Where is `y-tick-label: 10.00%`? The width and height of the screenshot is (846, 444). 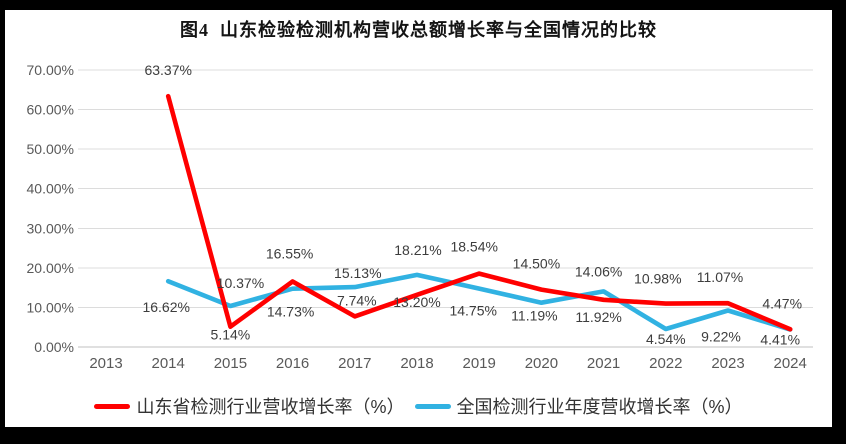
y-tick-label: 10.00% is located at coordinates (50, 307).